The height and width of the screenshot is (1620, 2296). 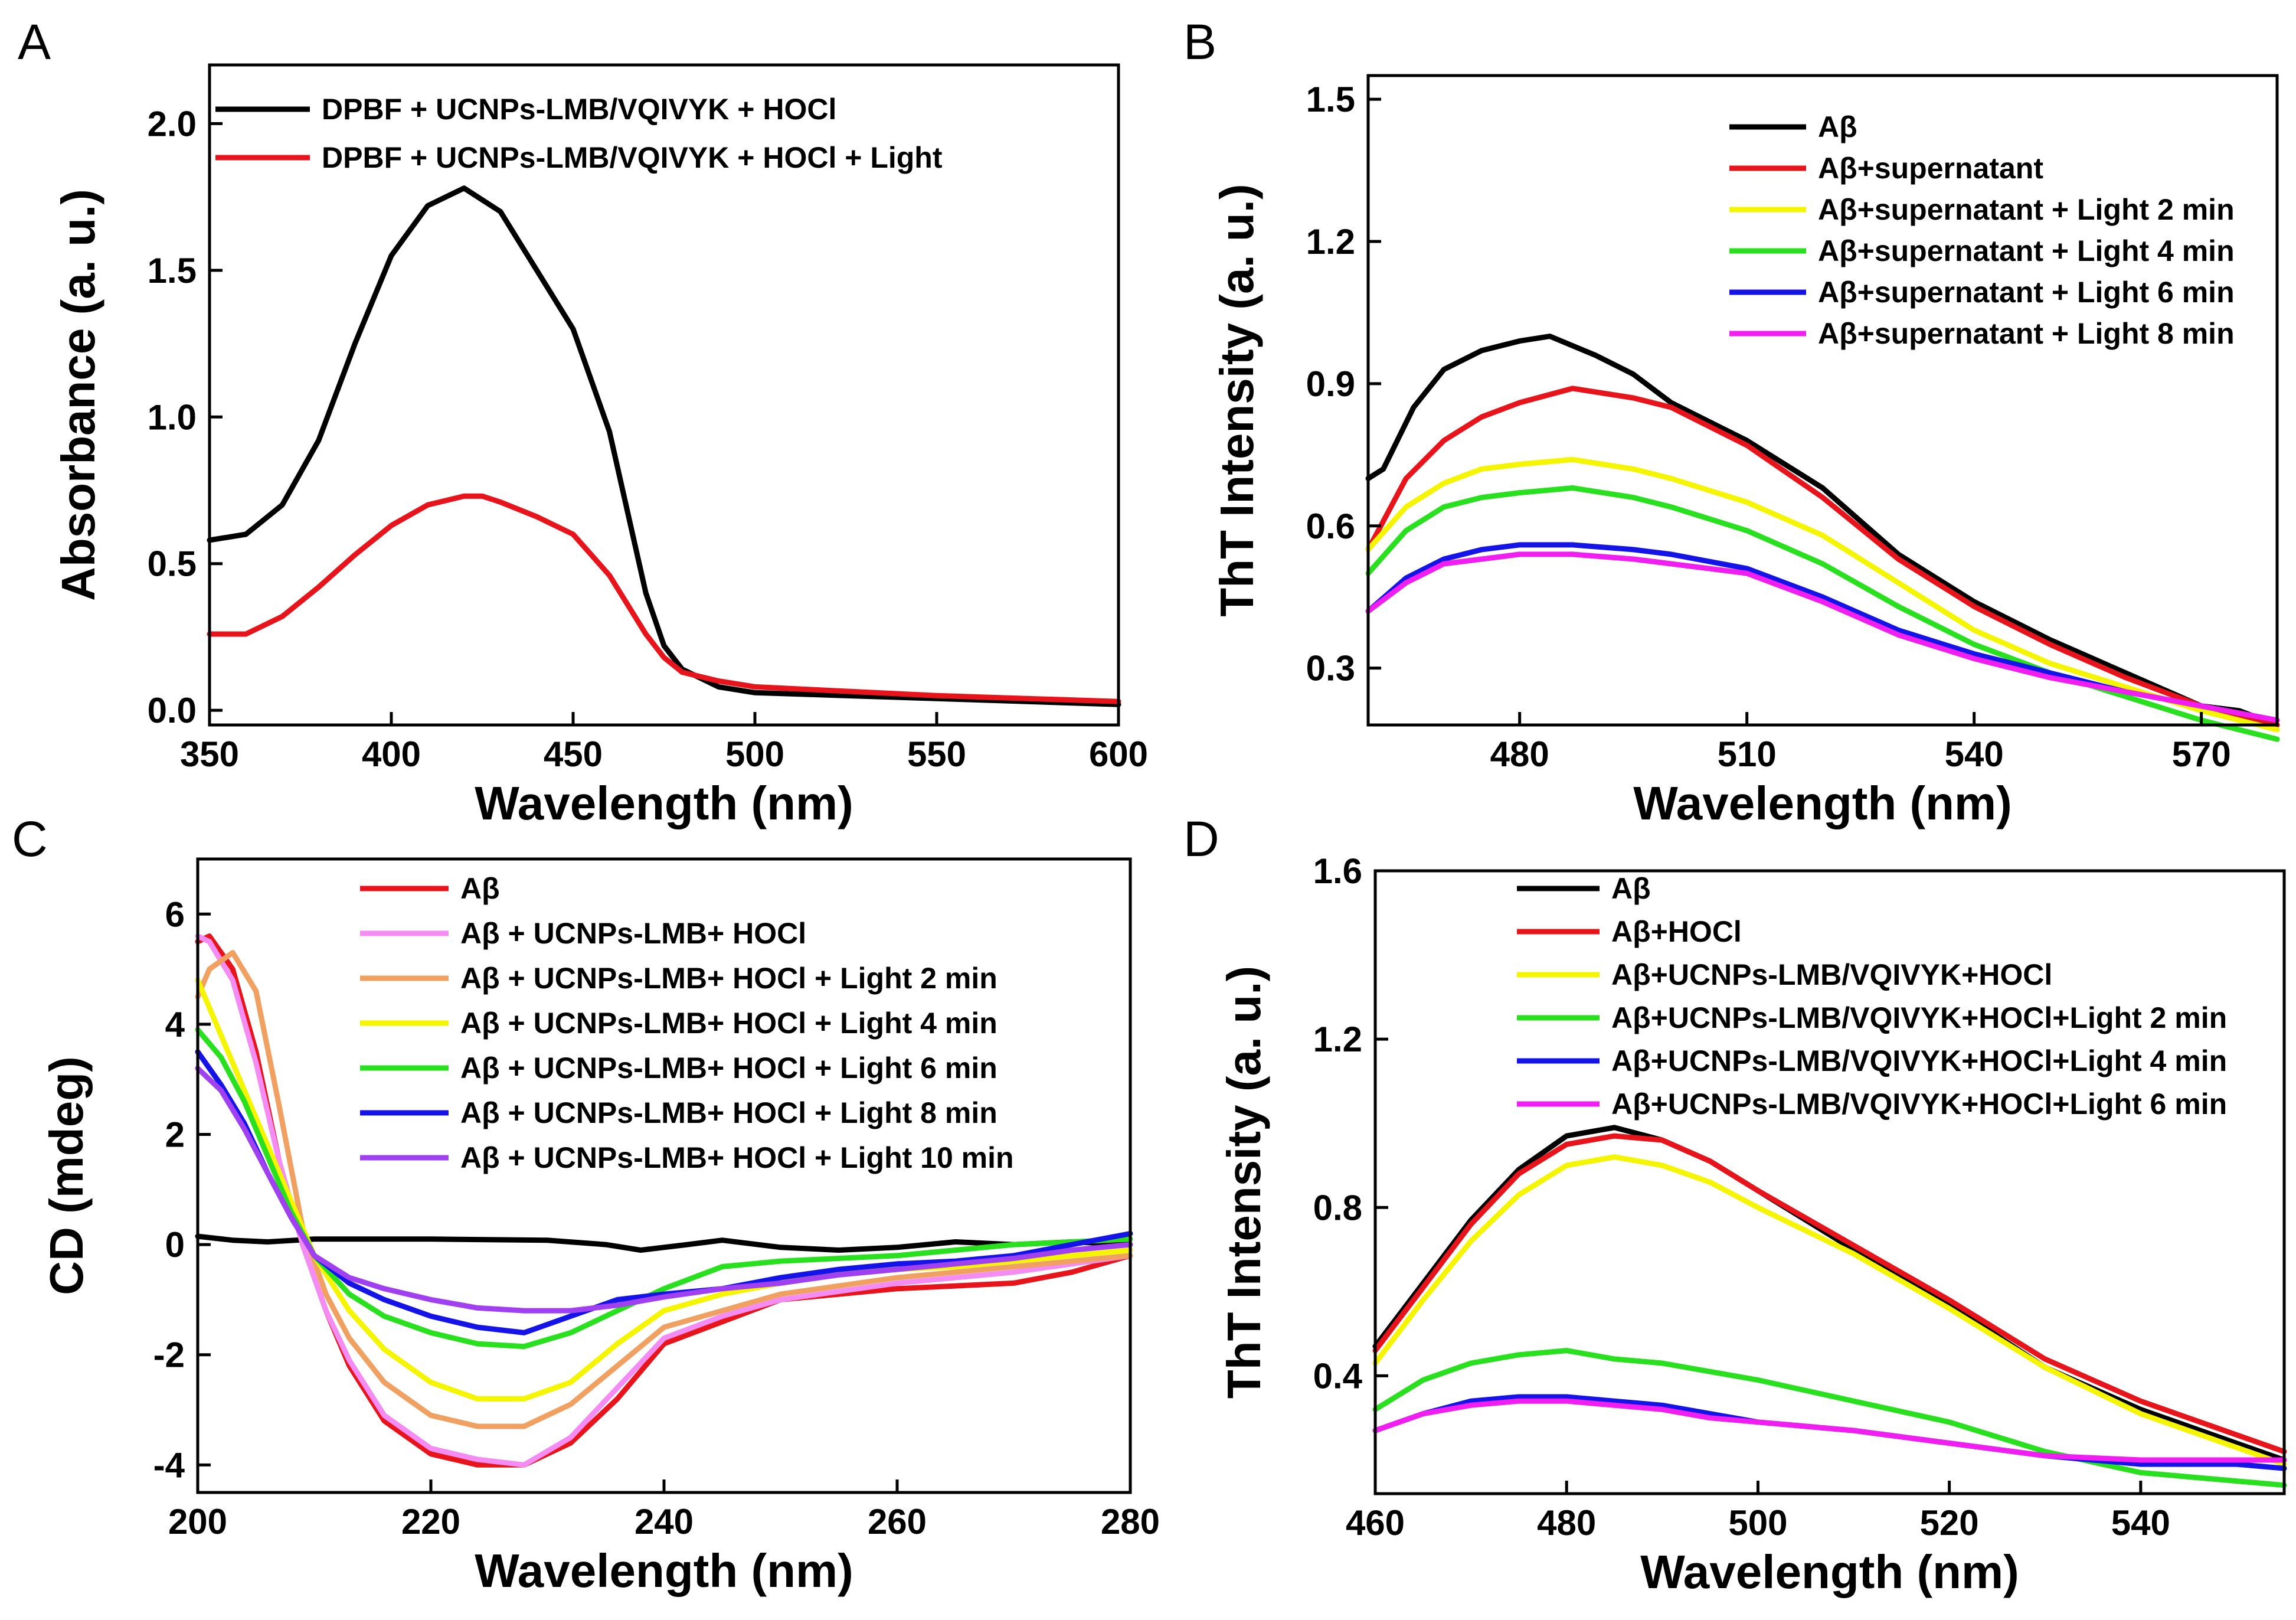 What do you see at coordinates (172, 417) in the screenshot?
I see `y-tick-label: 1.0` at bounding box center [172, 417].